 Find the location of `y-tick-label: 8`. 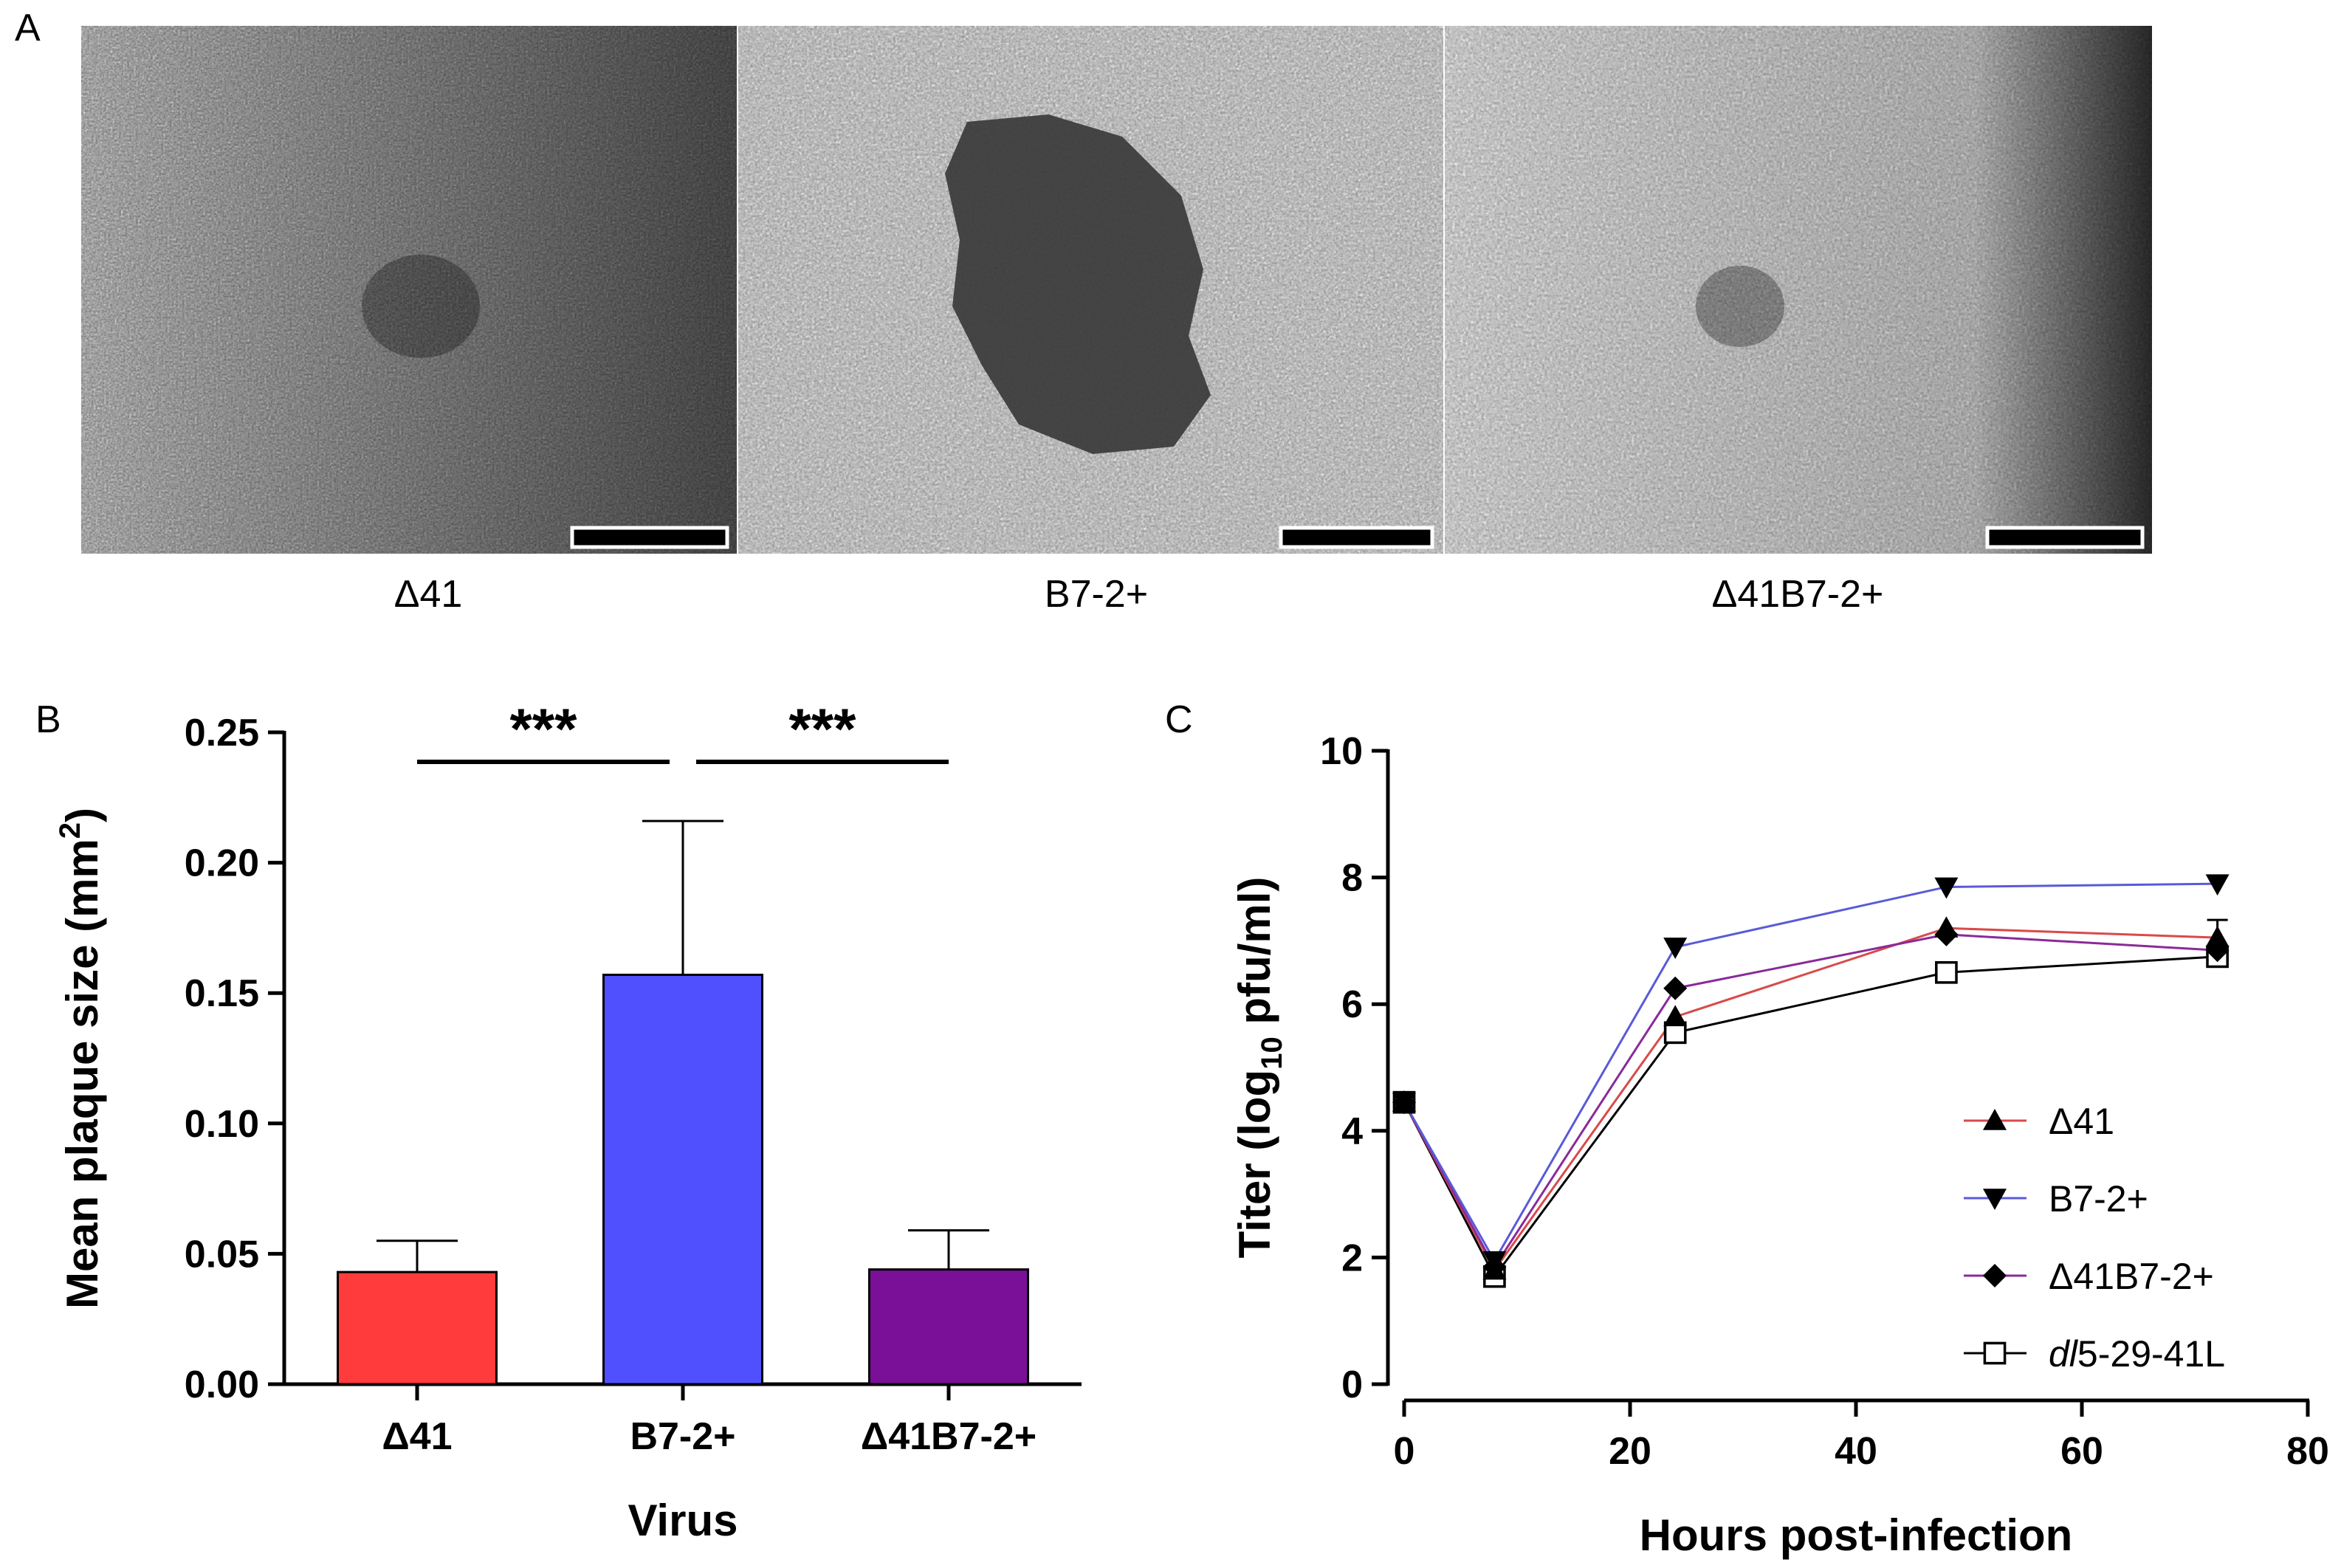

y-tick-label: 8 is located at coordinates (1352, 878).